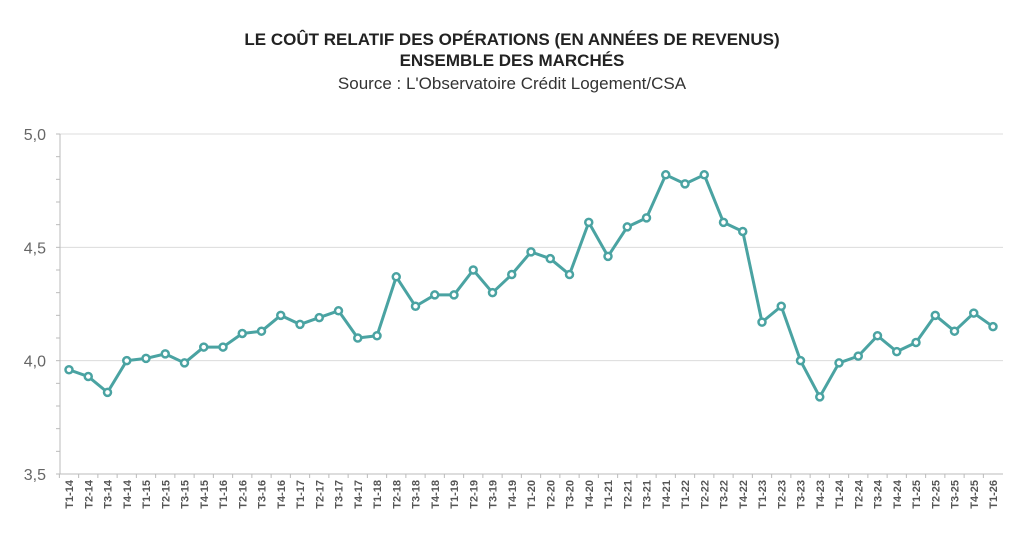 The width and height of the screenshot is (1024, 543). I want to click on x-tick-label: T4-20, so click(590, 494).